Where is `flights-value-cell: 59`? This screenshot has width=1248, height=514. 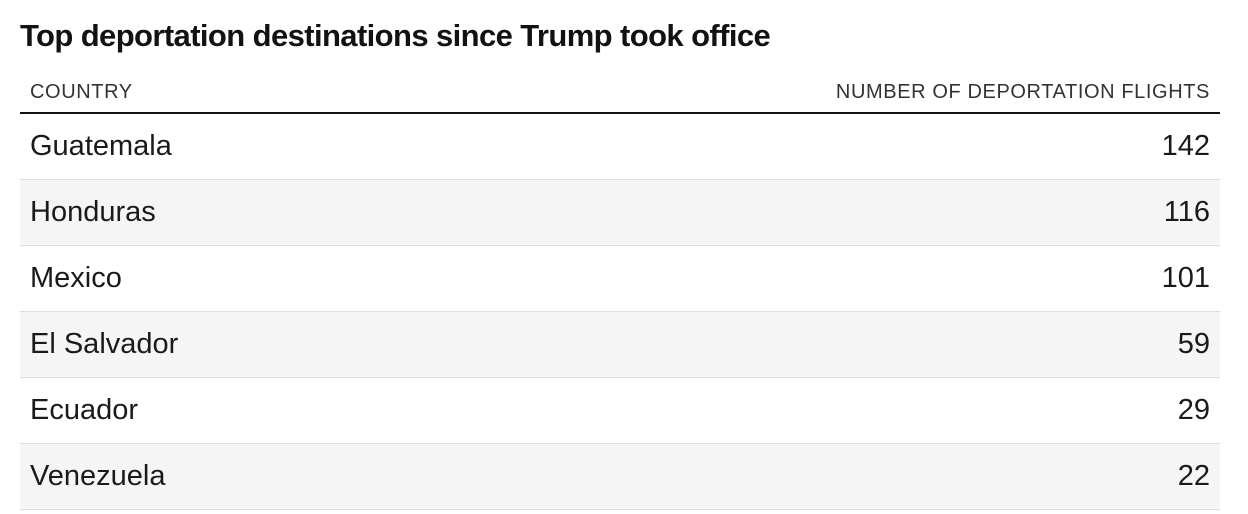 flights-value-cell: 59 is located at coordinates (920, 344).